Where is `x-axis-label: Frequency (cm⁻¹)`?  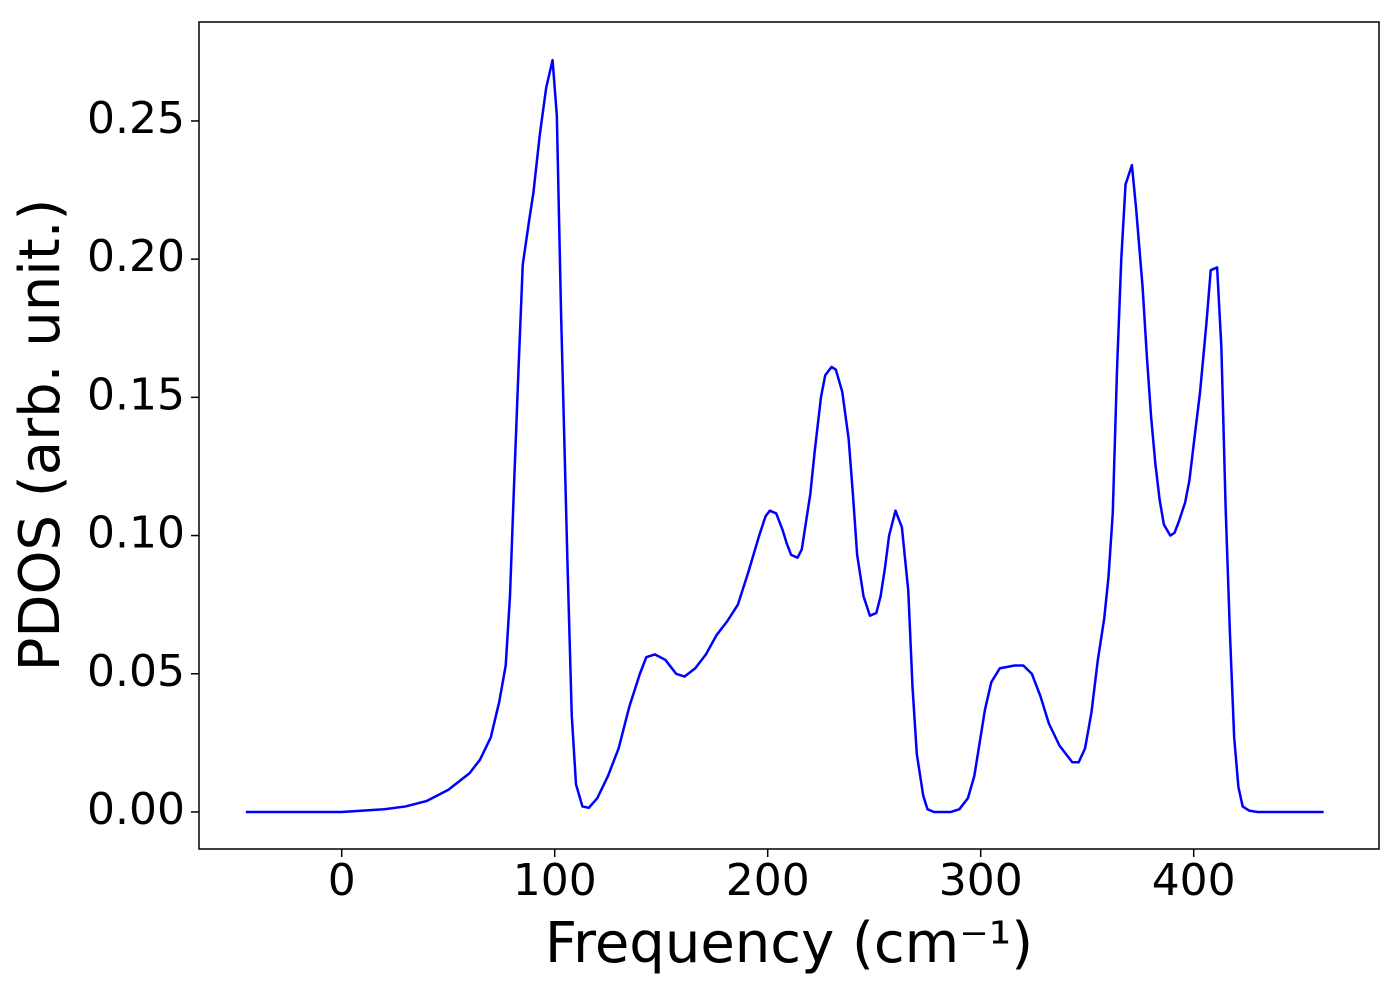 x-axis-label: Frequency (cm⁻¹) is located at coordinates (789, 943).